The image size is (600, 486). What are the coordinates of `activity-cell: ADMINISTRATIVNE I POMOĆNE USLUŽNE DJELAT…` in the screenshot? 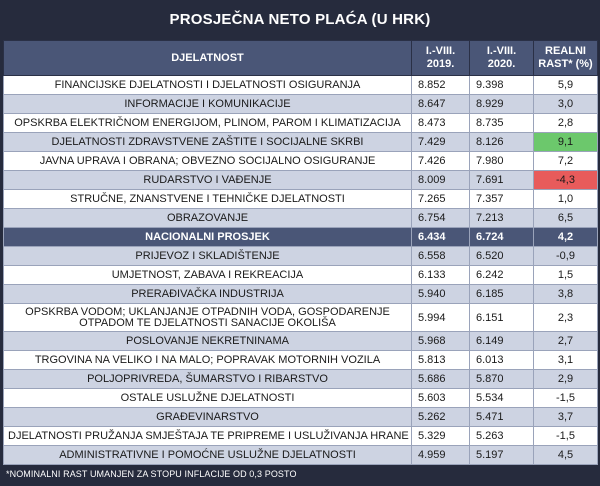 It's located at (207, 455).